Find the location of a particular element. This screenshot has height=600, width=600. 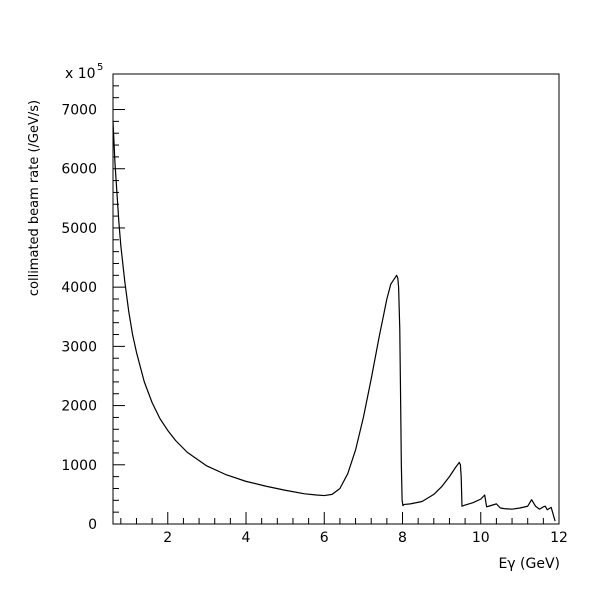

x-tick-label: 8 is located at coordinates (402, 538).